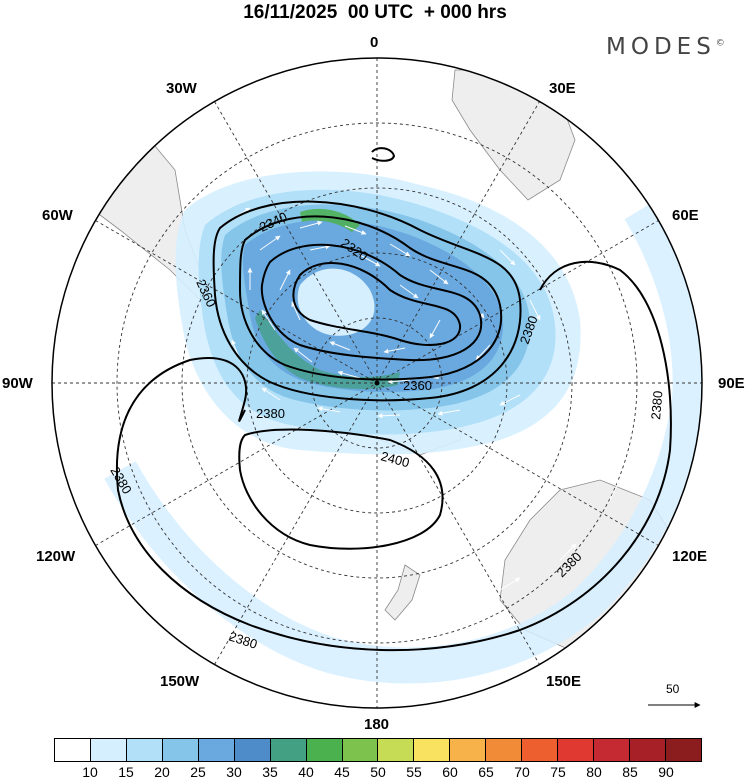  I want to click on contour-label: 2360, so click(417, 385).